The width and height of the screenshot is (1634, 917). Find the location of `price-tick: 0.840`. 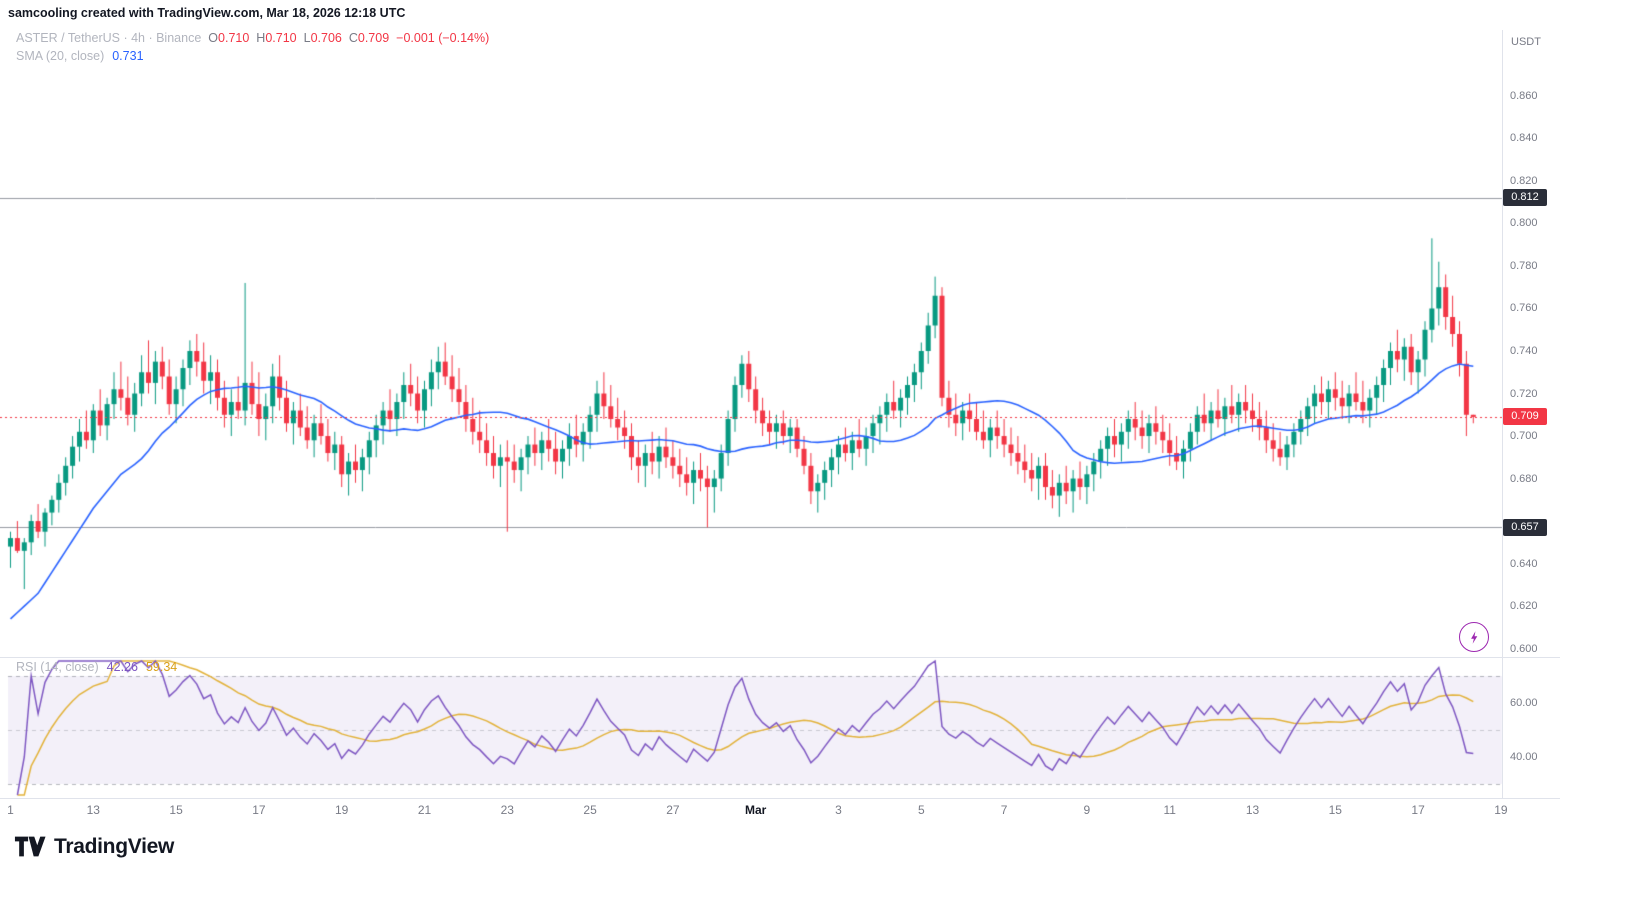

price-tick: 0.840 is located at coordinates (1524, 138).